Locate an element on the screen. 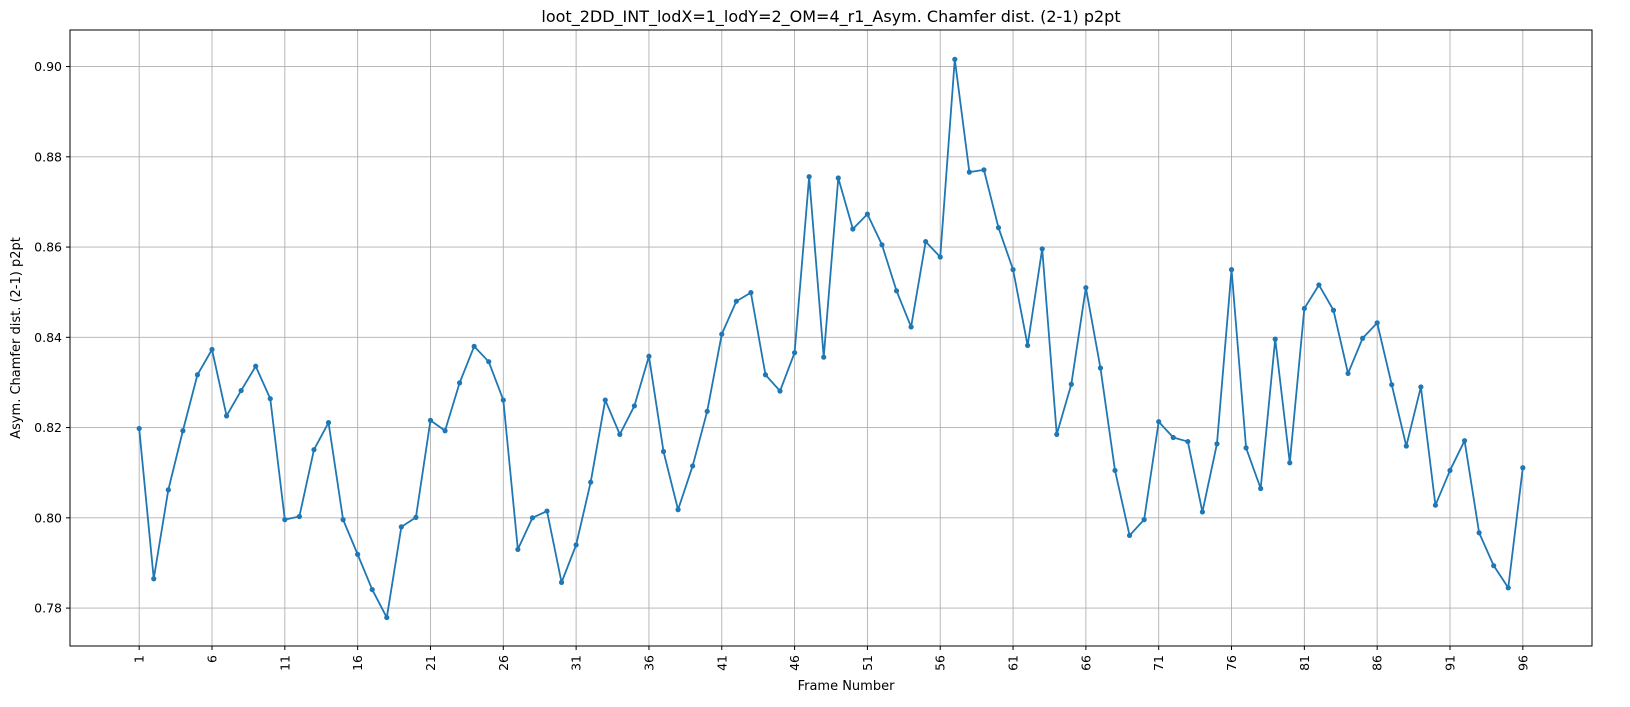 This screenshot has width=1630, height=707. y-tick-label: 0.78 is located at coordinates (48, 608).